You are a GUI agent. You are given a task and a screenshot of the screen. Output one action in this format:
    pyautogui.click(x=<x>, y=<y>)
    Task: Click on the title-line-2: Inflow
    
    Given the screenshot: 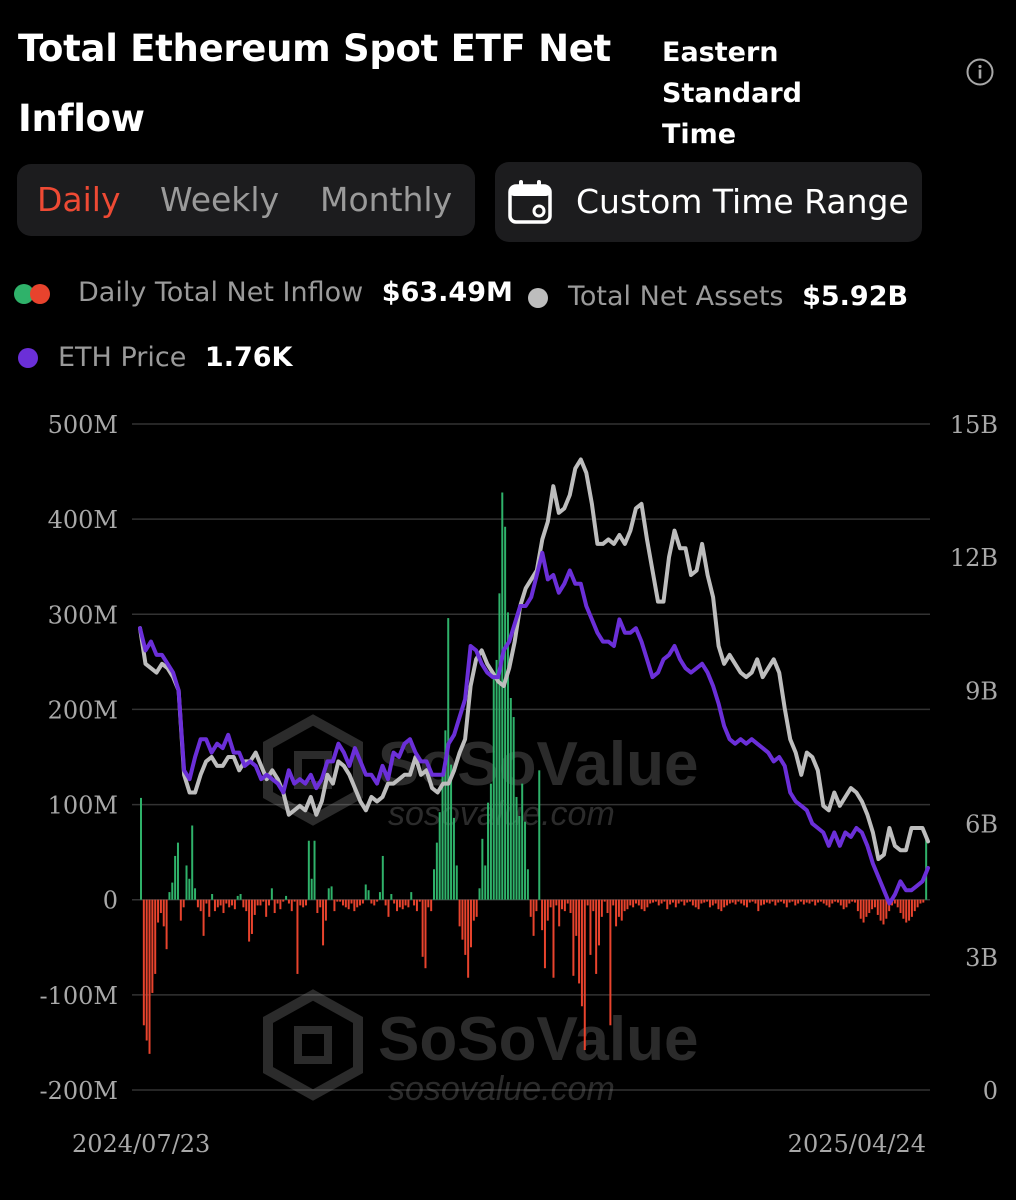 What is the action you would take?
    pyautogui.click(x=81, y=118)
    